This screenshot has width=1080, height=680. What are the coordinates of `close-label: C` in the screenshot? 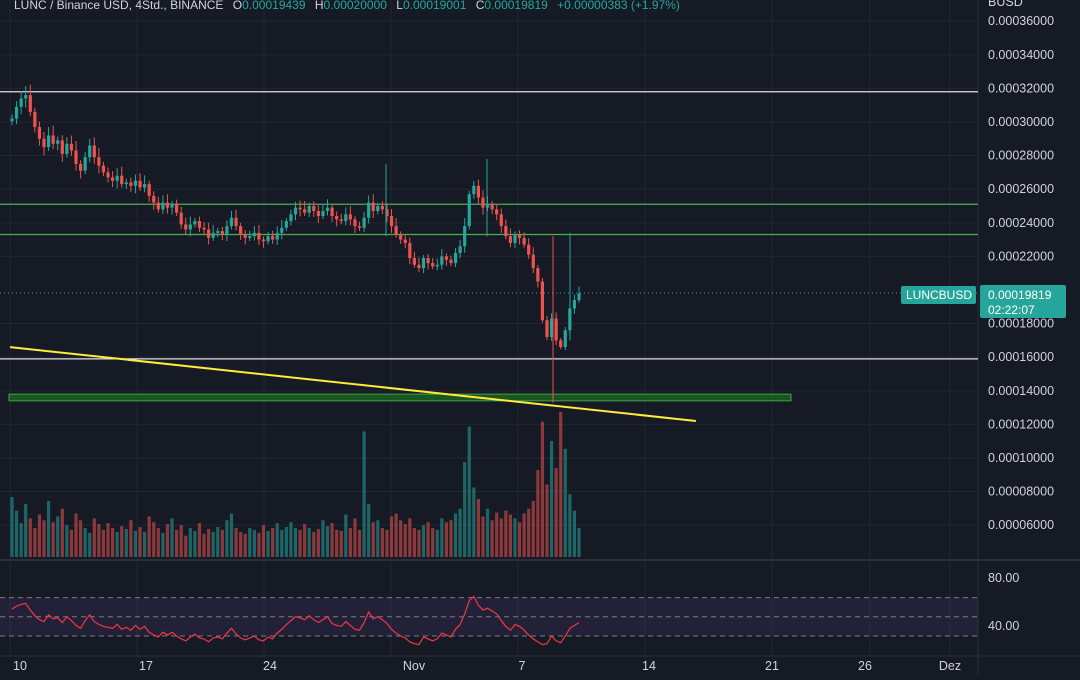 It's located at (480, 6).